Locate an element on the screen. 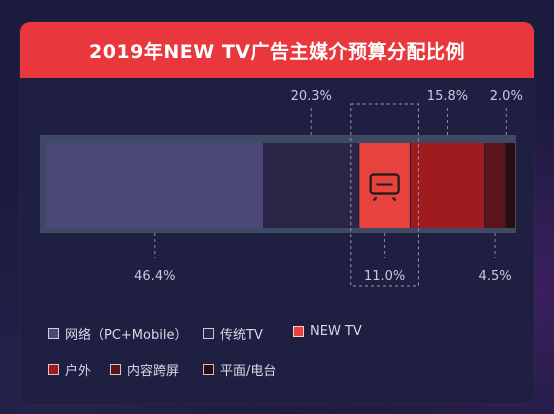 The width and height of the screenshot is (554, 414). tv-icon-leg-right is located at coordinates (394, 199).